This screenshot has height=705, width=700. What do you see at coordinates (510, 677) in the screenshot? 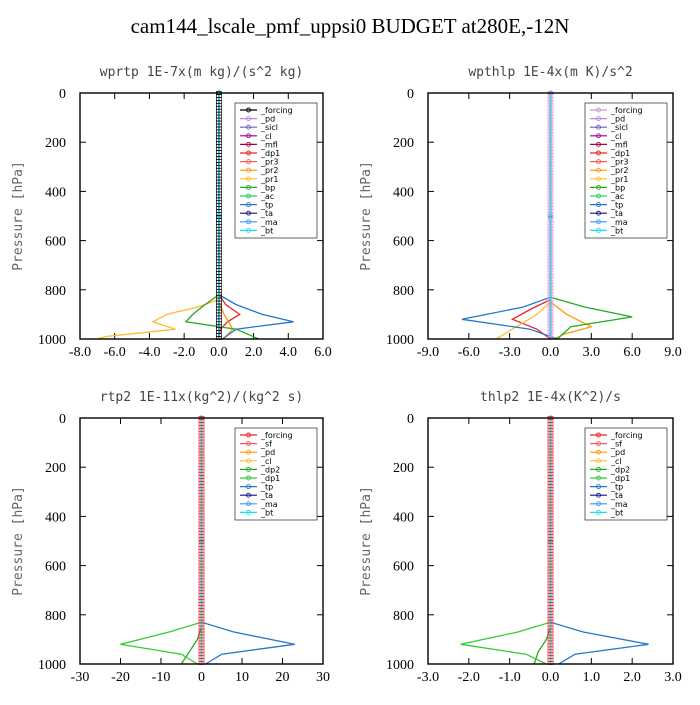
I see `x-tick-label: -1.0` at bounding box center [510, 677].